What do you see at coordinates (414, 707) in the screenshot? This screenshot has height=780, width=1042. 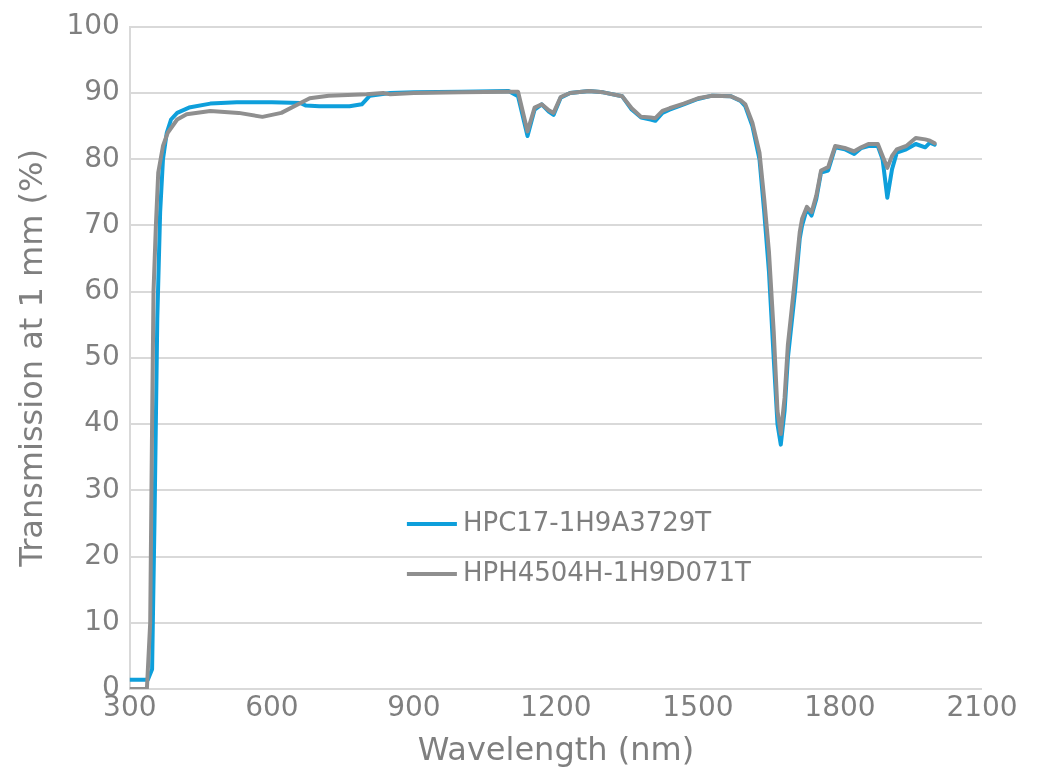 I see `x-tick-label: 900` at bounding box center [414, 707].